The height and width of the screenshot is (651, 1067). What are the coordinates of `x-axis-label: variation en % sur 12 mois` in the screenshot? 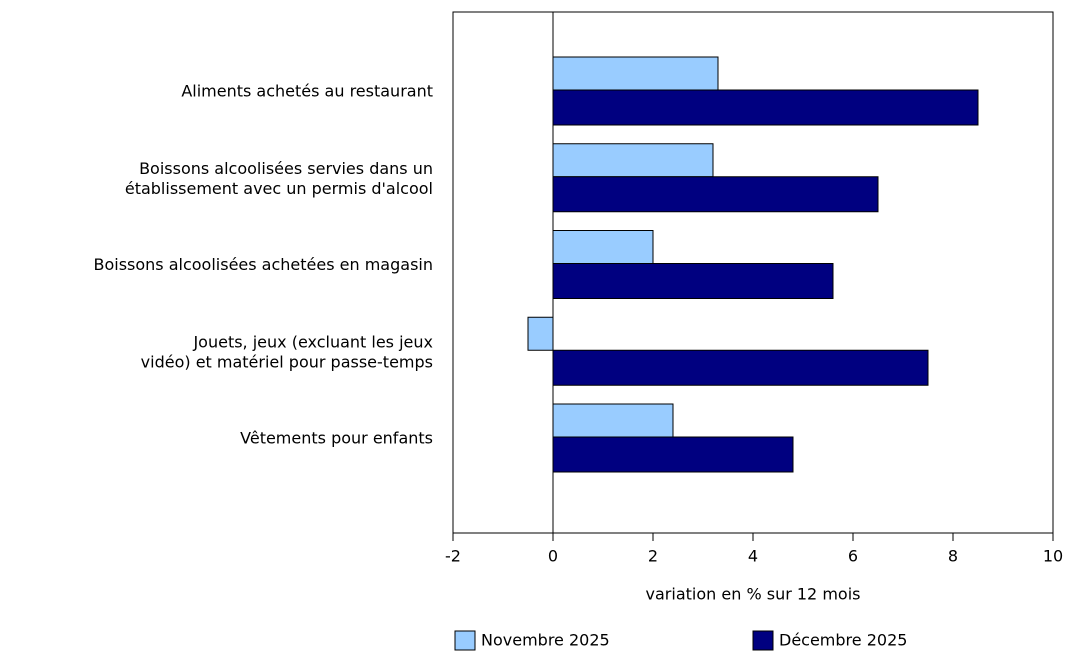 It's located at (753, 594).